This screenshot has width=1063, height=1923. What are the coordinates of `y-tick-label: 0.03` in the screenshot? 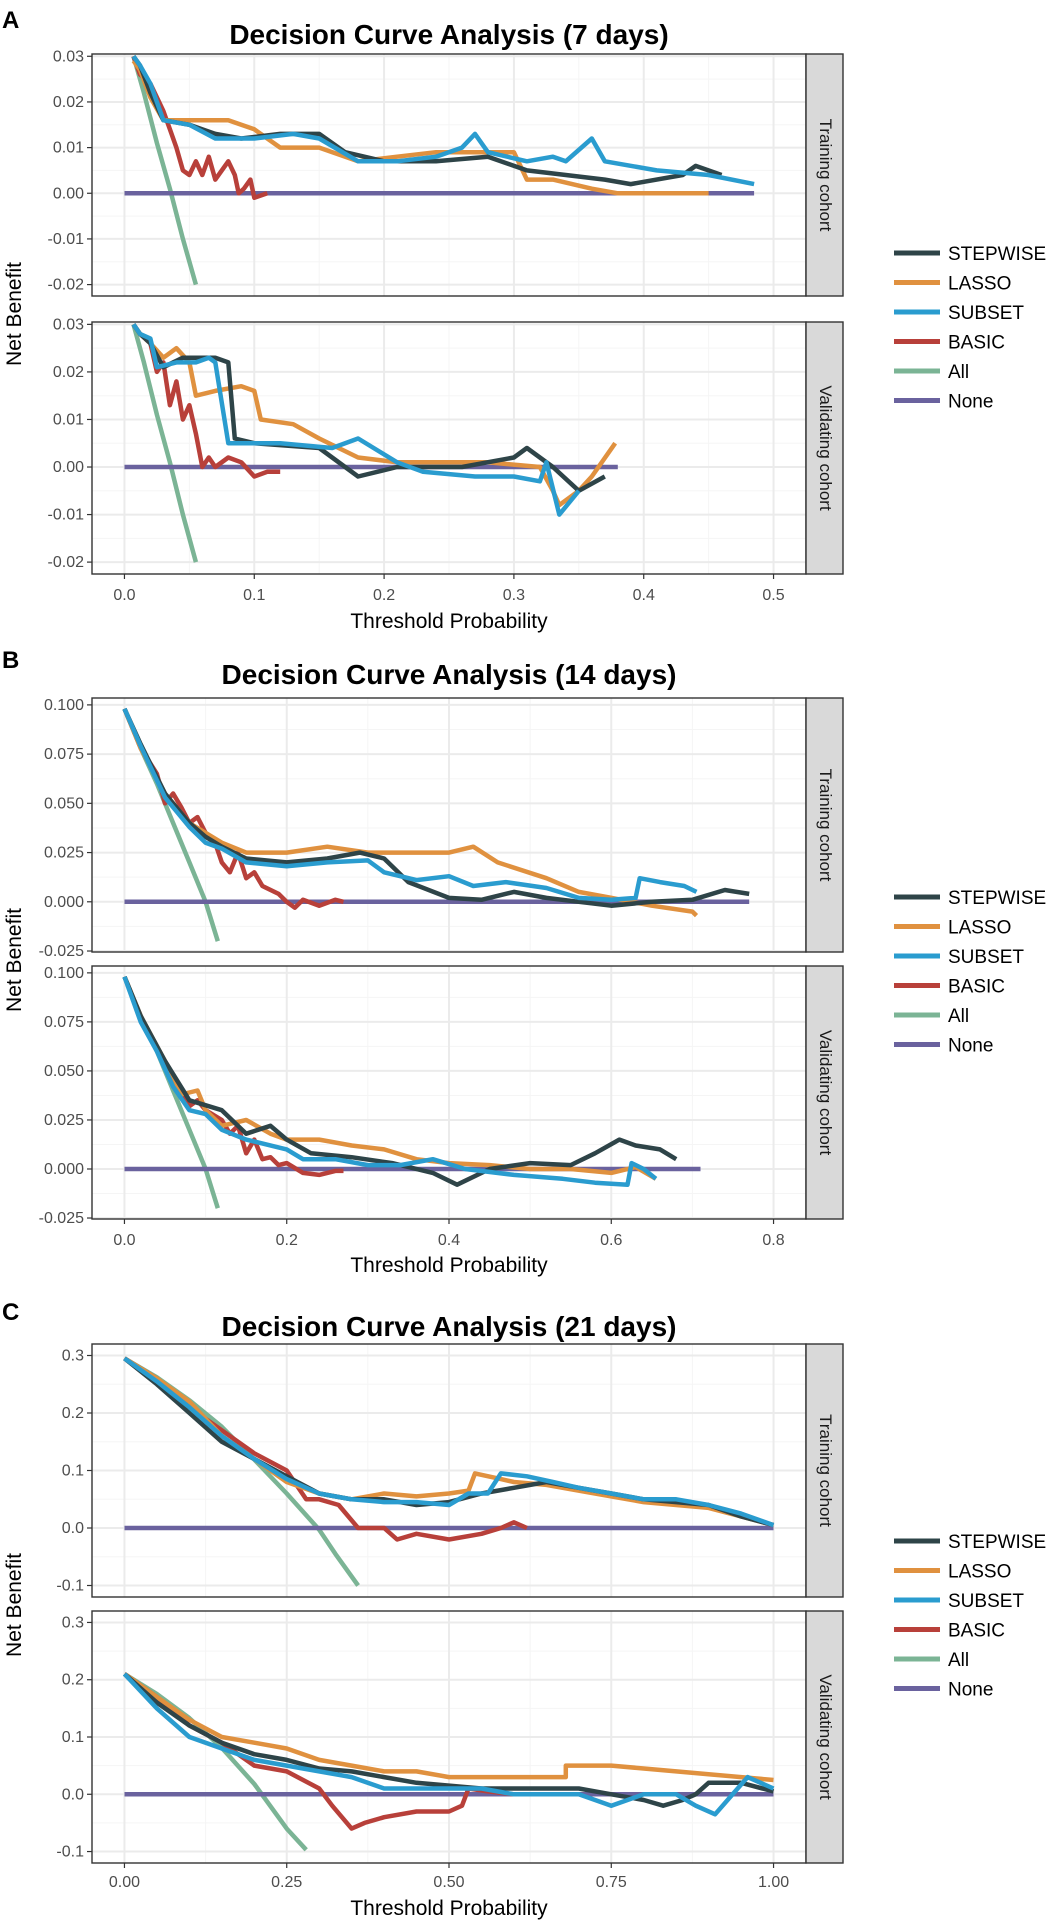 It's located at (68, 56).